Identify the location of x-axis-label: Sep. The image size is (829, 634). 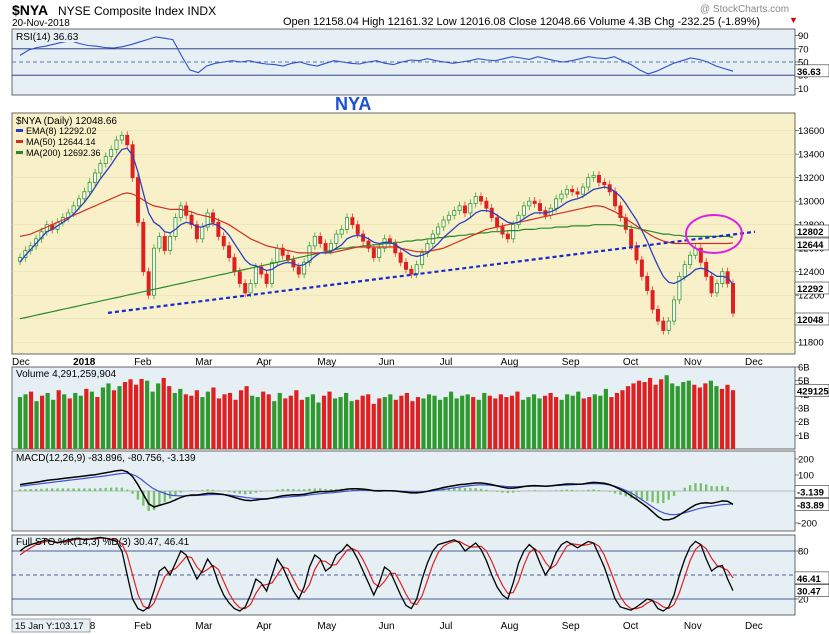
(571, 362).